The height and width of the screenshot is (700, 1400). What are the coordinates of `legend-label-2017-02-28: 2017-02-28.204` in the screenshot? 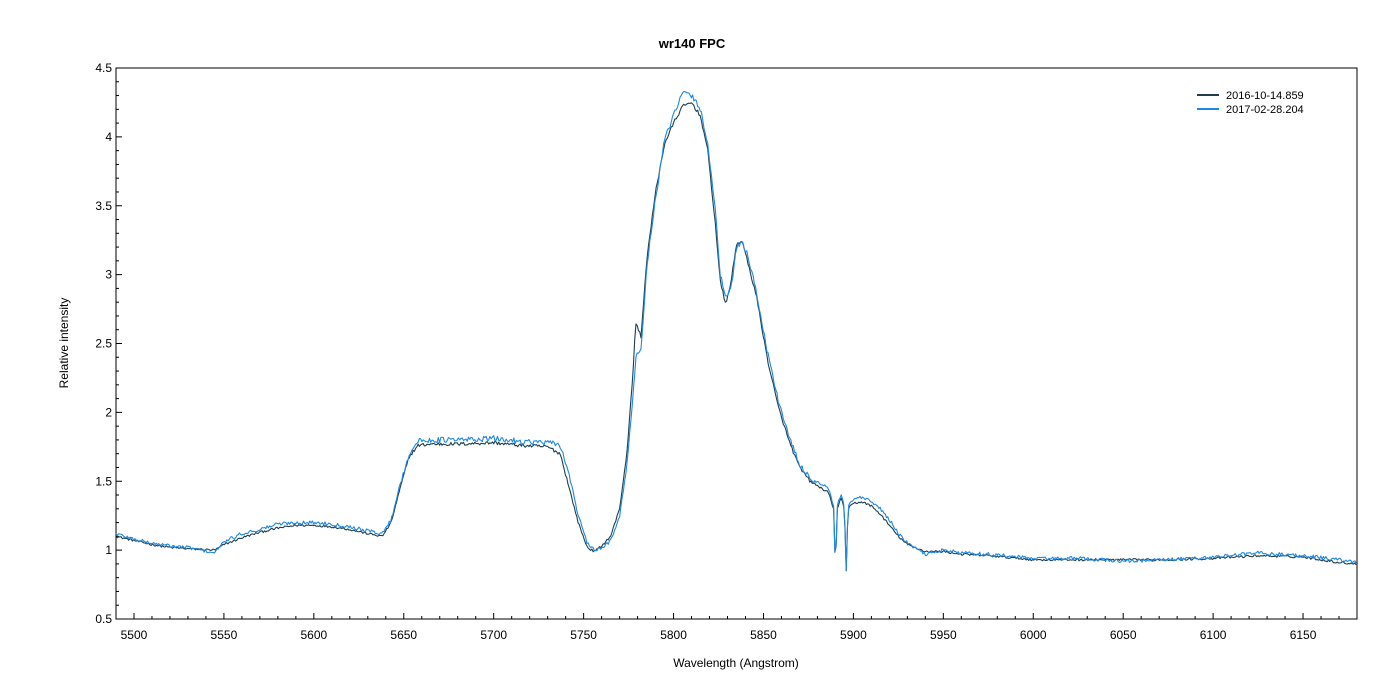 It's located at (1265, 110).